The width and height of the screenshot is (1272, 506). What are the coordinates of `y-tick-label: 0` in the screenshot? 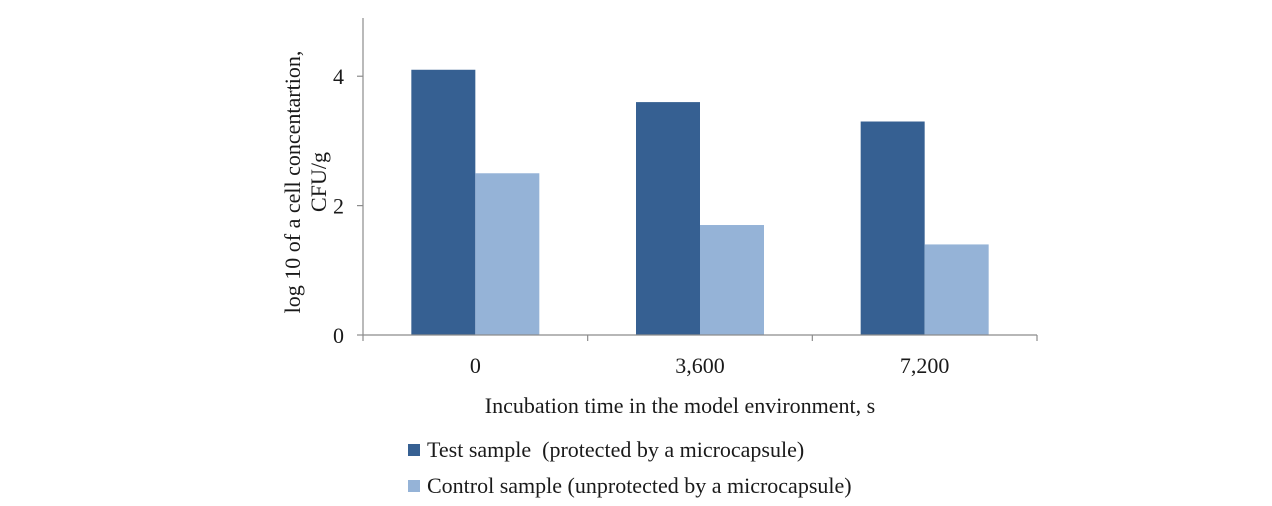 It's located at (338, 335).